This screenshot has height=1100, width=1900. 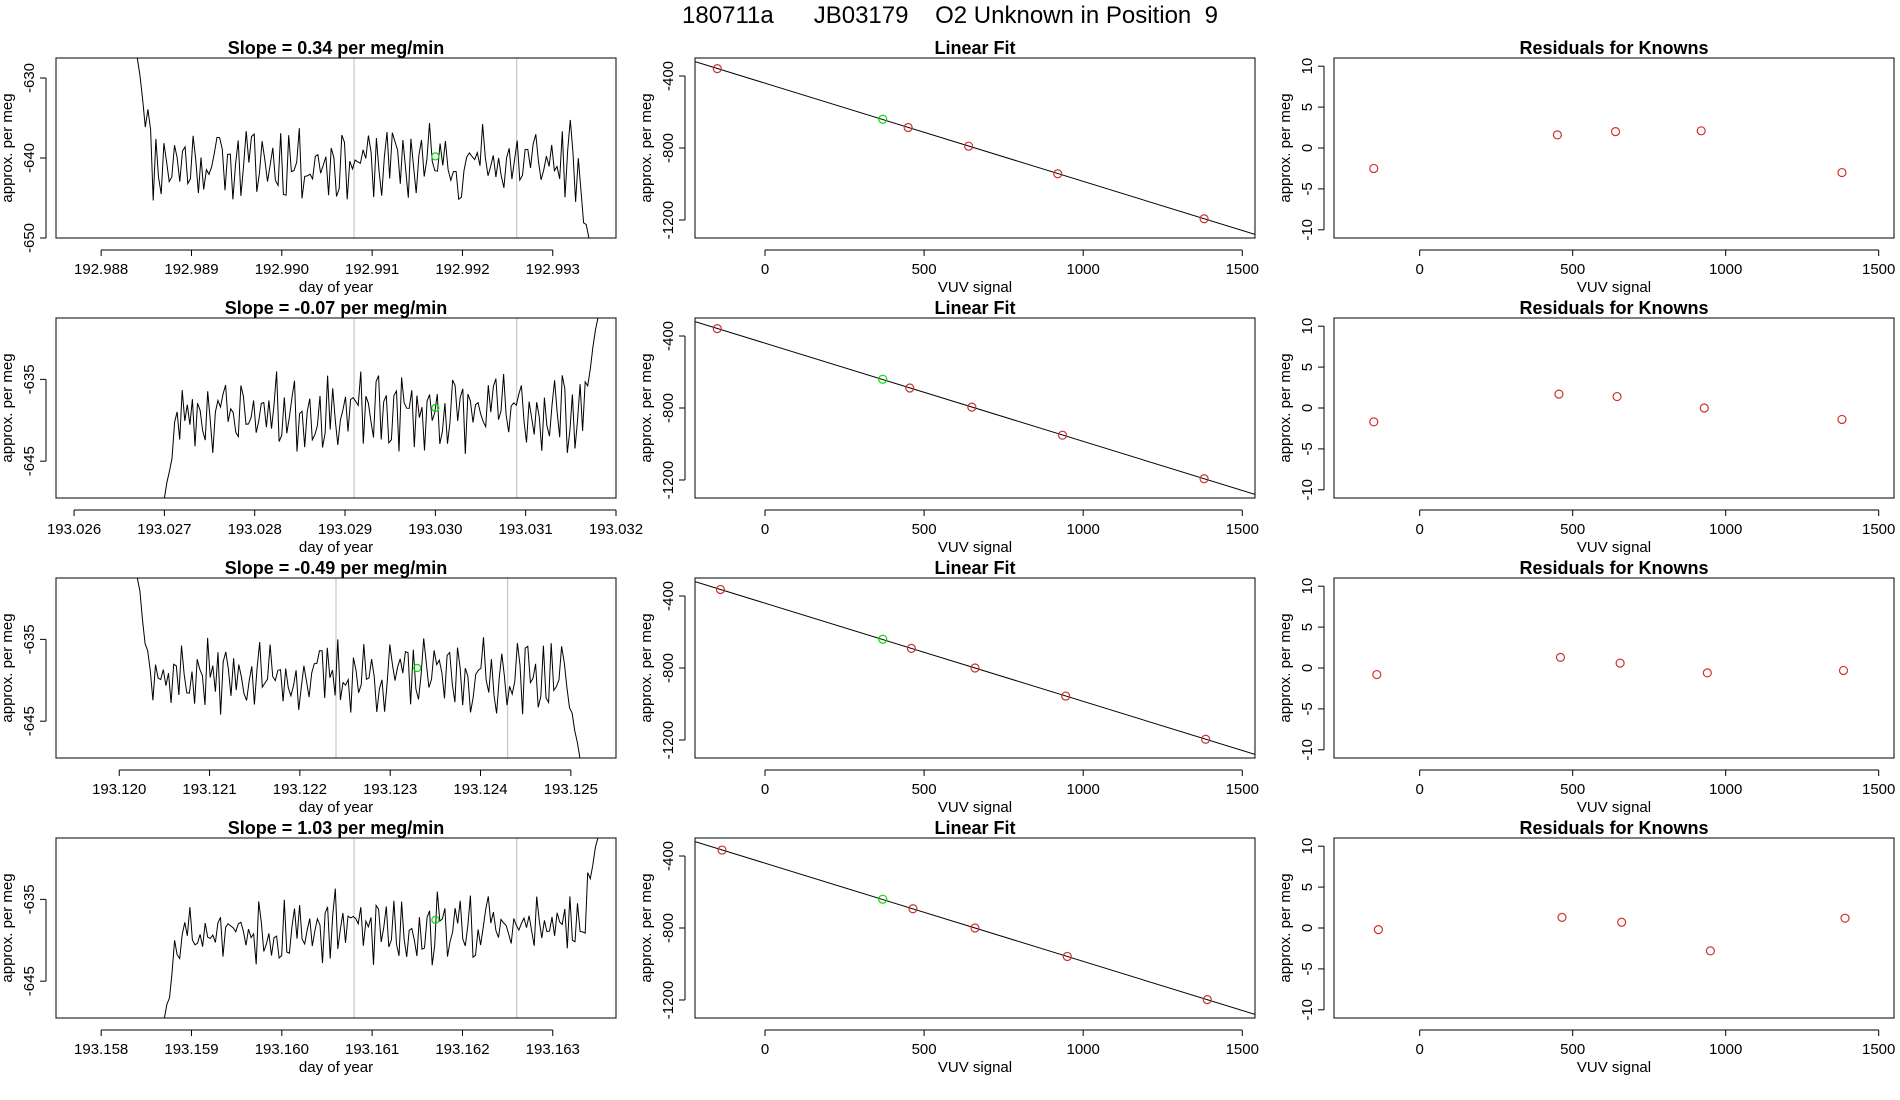 I want to click on x-tick-label: 193.030, so click(x=435, y=529).